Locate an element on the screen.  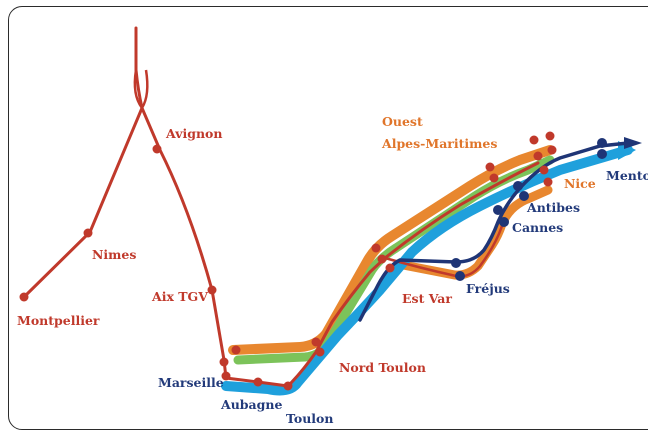
station-antibes-navy is located at coordinates (518, 186).